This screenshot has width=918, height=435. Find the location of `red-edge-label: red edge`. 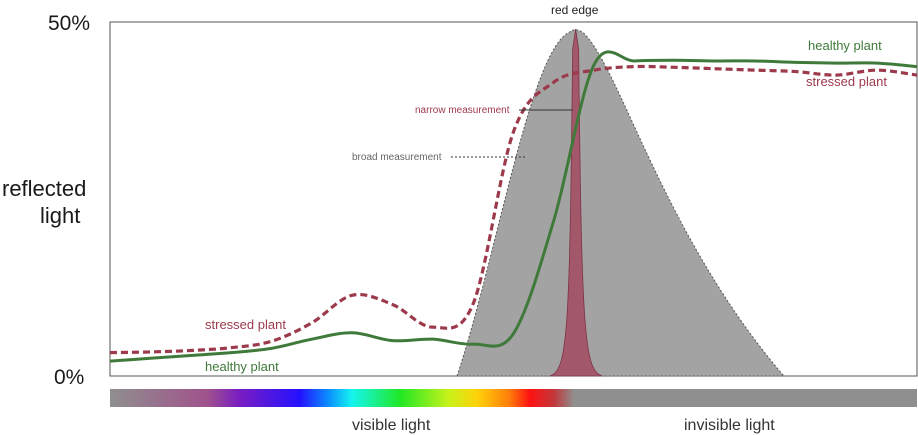

red-edge-label: red edge is located at coordinates (575, 10).